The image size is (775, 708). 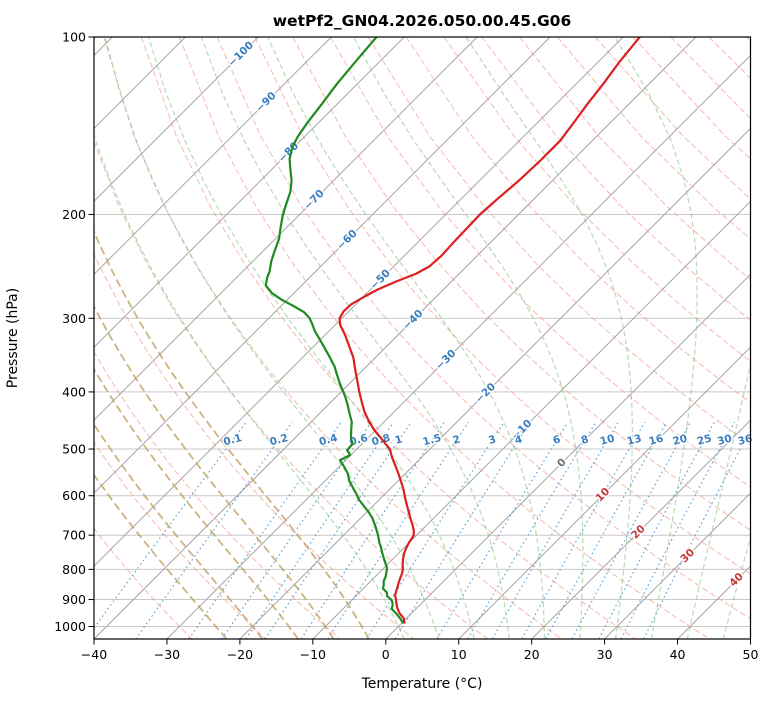 What do you see at coordinates (278, 440) in the screenshot?
I see `mixing-ratio-label: 0.2` at bounding box center [278, 440].